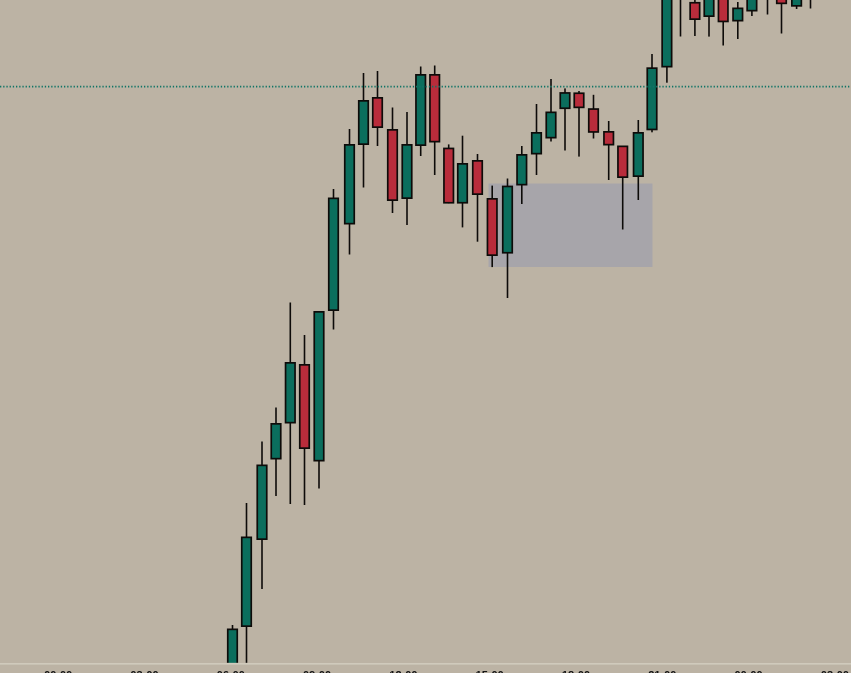 Image resolution: width=851 pixels, height=673 pixels. What do you see at coordinates (403, 671) in the screenshot?
I see `svg-text: 12:00` at bounding box center [403, 671].